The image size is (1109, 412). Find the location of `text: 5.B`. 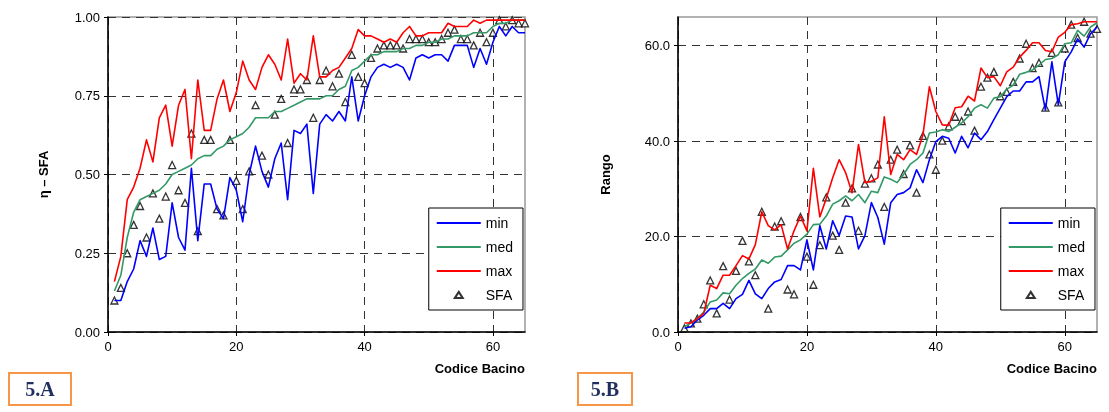

text: 5.B is located at coordinates (605, 389).